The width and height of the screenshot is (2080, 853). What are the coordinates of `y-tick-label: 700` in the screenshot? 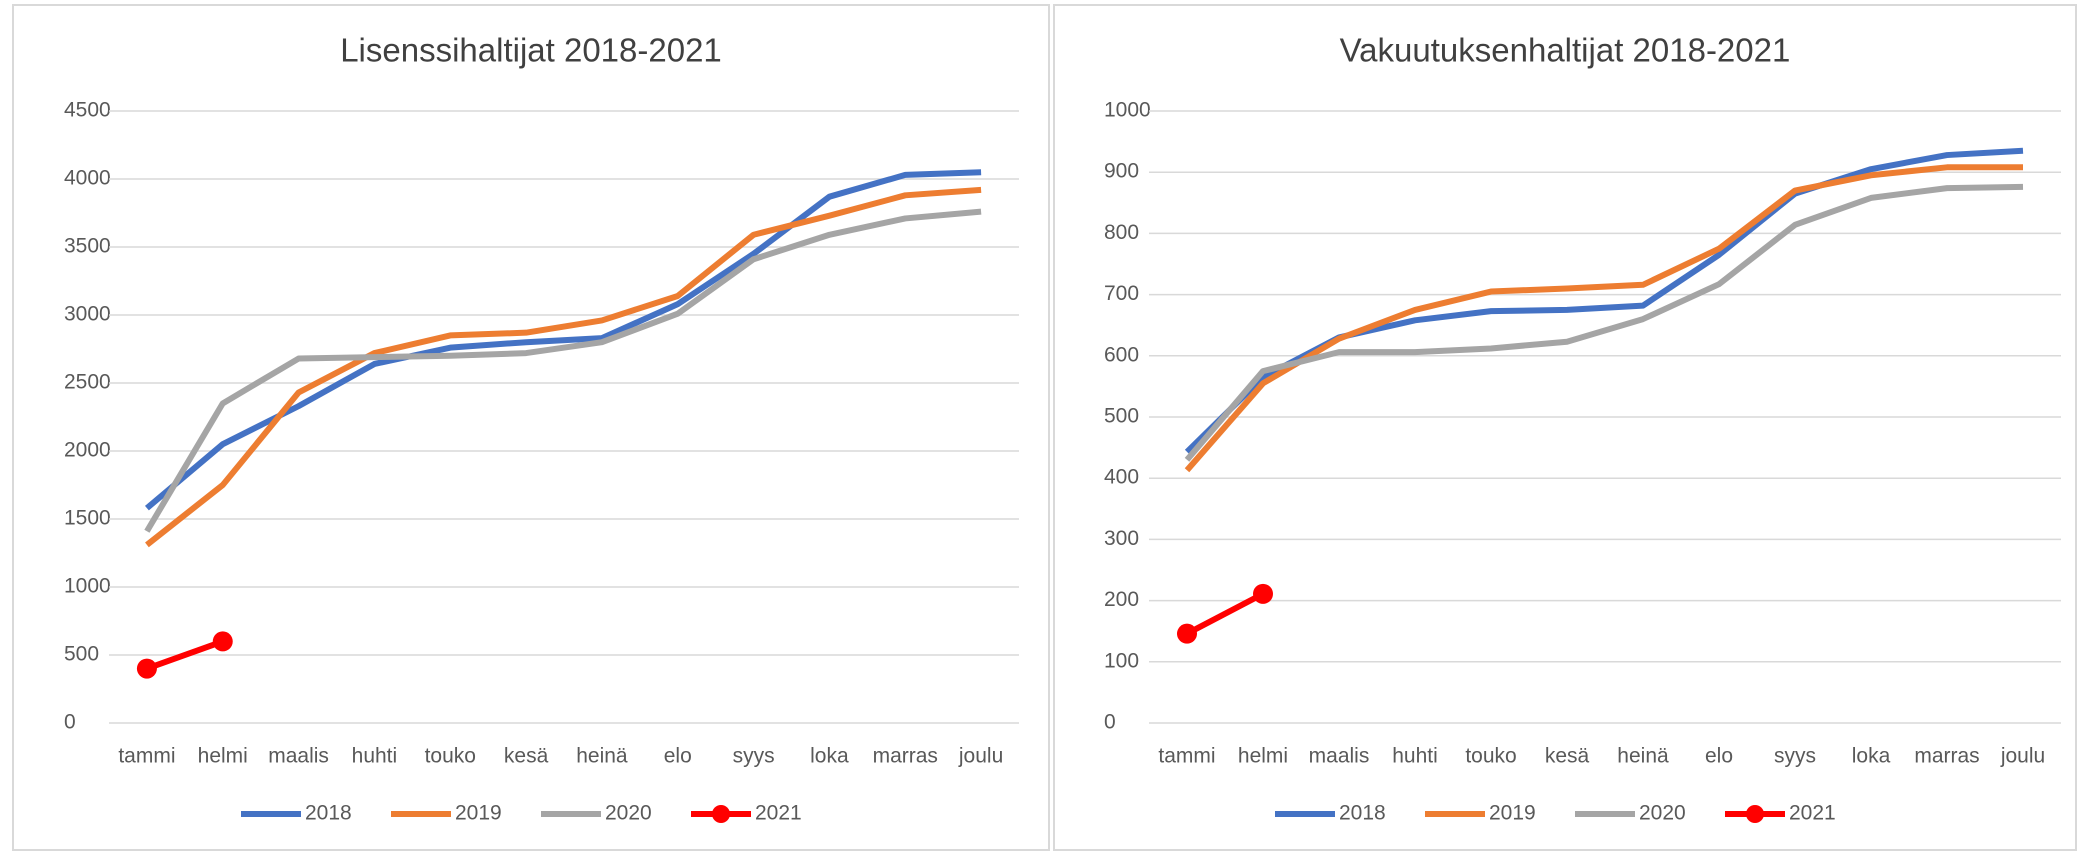 It's located at (1121, 293).